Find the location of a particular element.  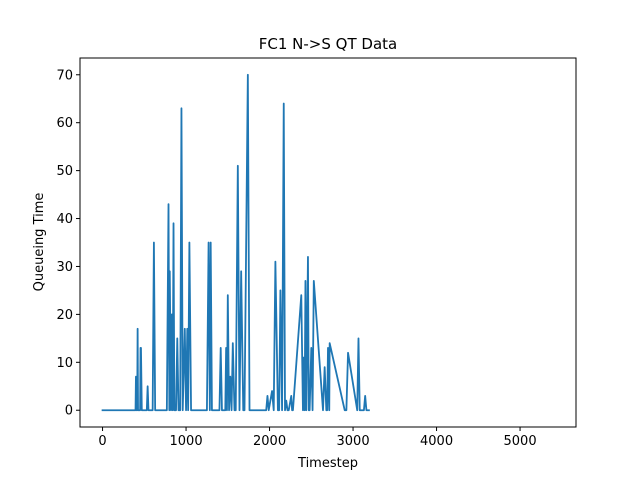

x-tick-label: 3000 is located at coordinates (353, 441).